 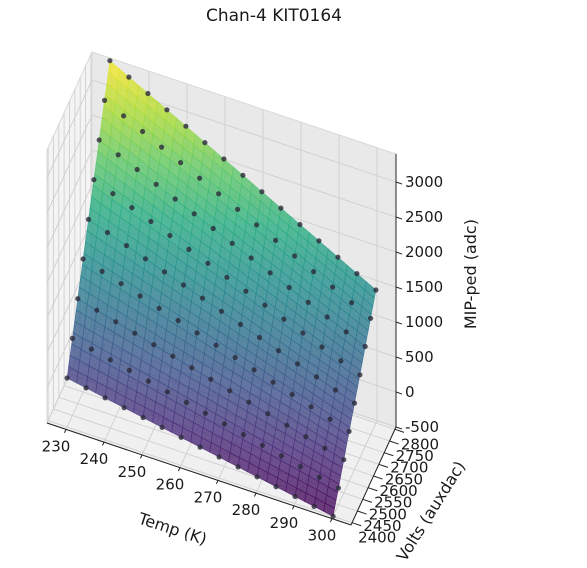 What do you see at coordinates (284, 523) in the screenshot?
I see `x-tick-label: 290` at bounding box center [284, 523].